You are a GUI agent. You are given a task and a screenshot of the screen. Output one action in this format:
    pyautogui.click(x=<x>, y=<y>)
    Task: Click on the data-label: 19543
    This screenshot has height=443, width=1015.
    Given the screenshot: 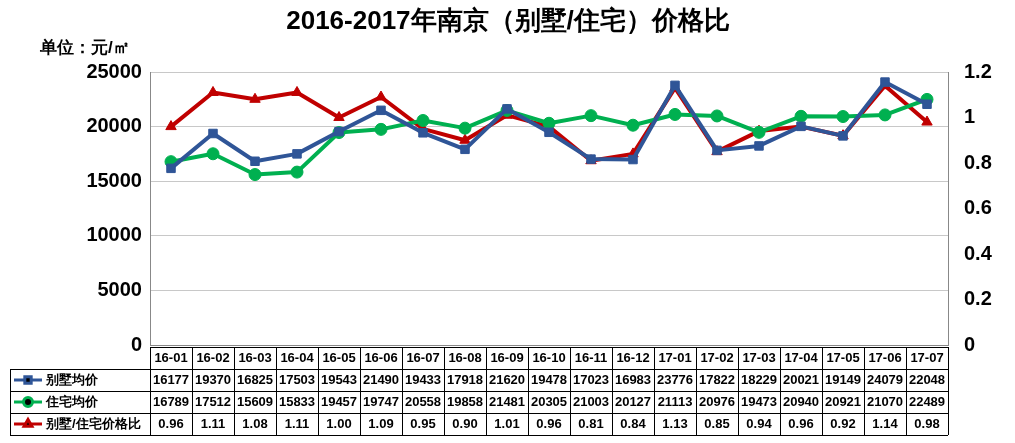 What is the action you would take?
    pyautogui.click(x=339, y=379)
    